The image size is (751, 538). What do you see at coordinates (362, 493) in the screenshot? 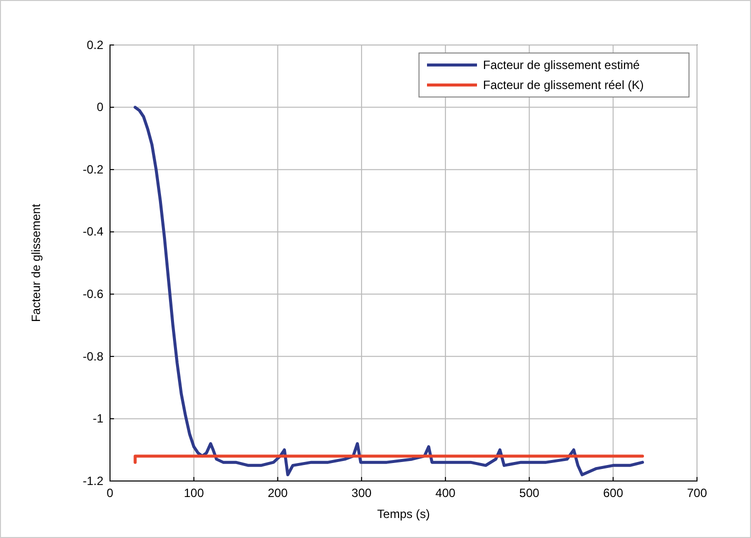
I see `x-tick-label: 300` at bounding box center [362, 493].